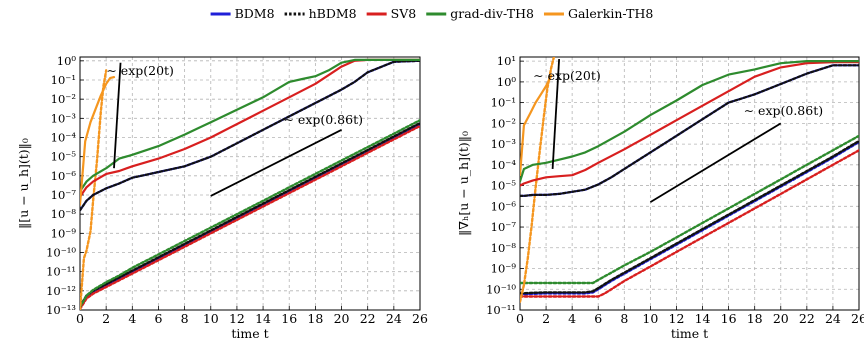  I want to click on y-tick-label: 10¹, so click(506, 61).